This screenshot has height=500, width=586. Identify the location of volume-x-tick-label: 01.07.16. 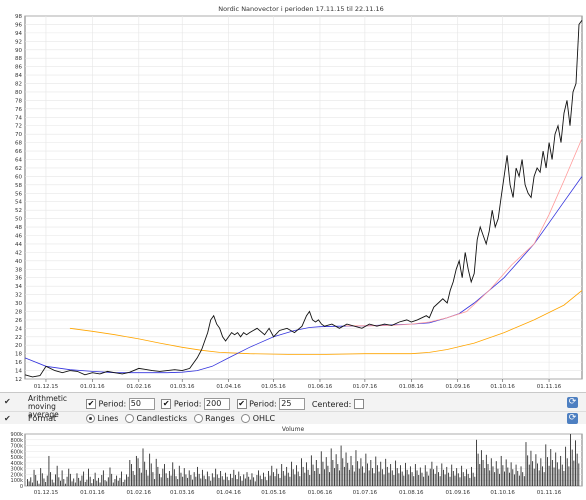
(365, 493).